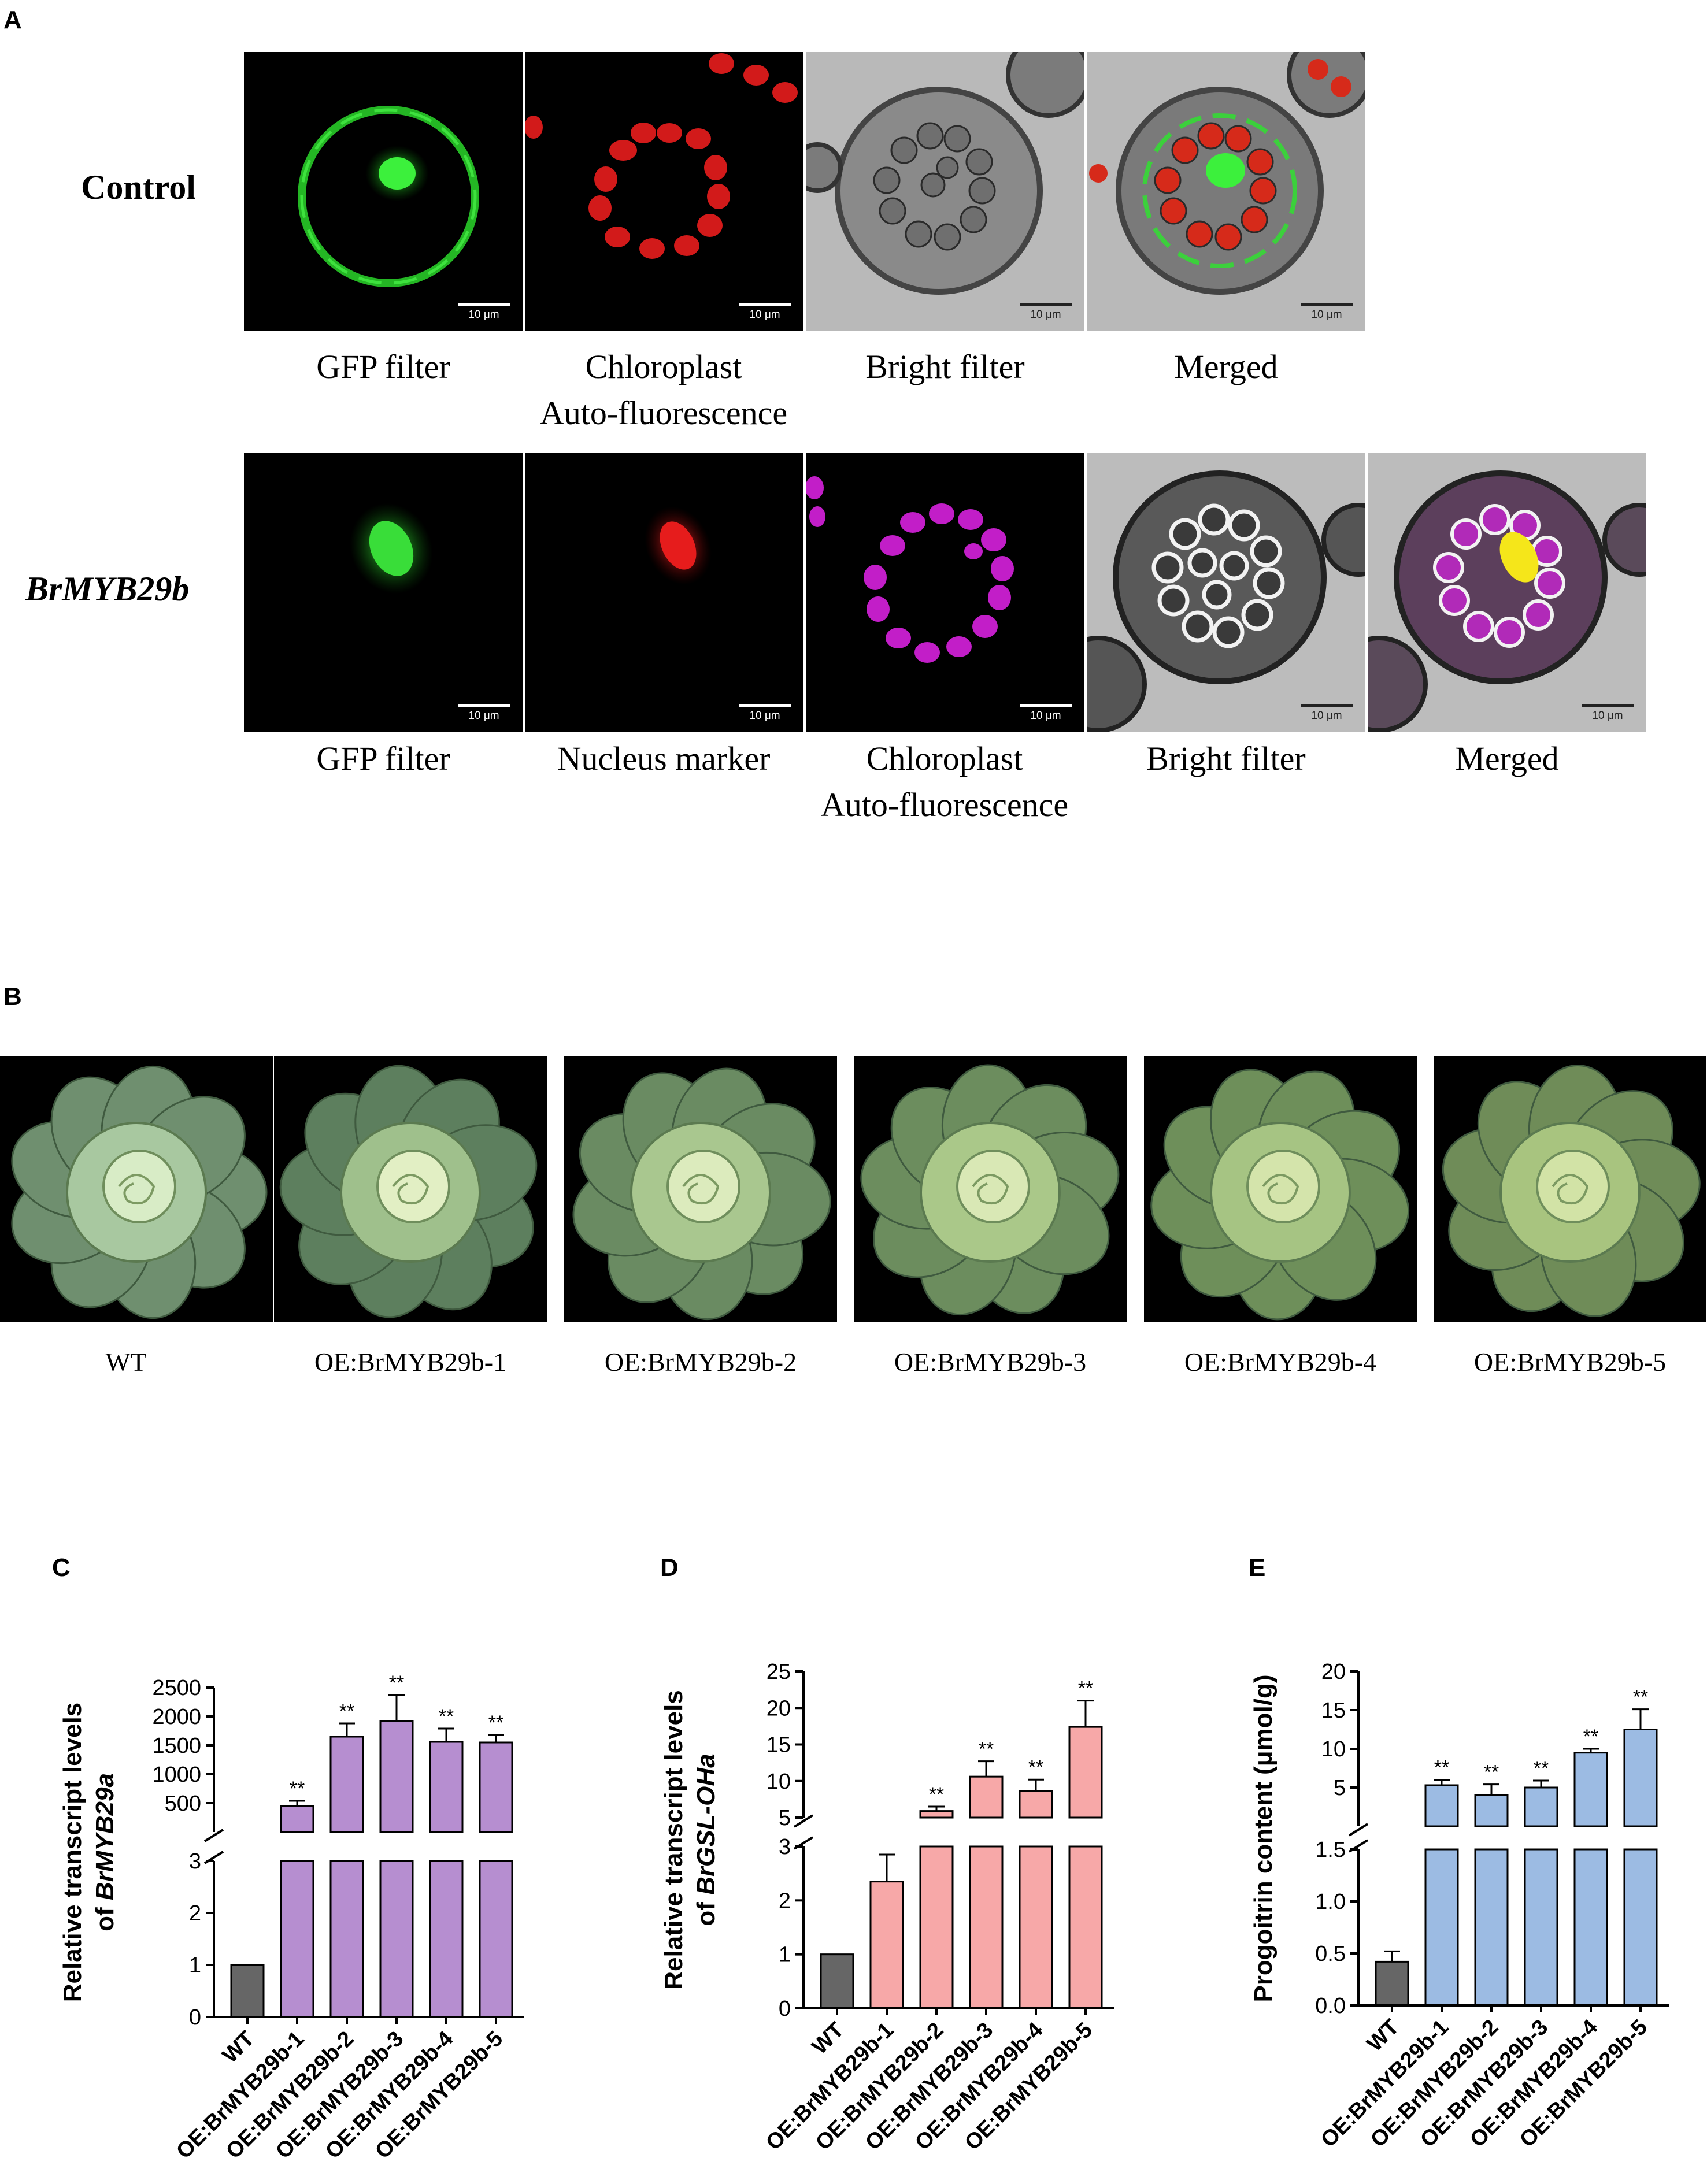  I want to click on y-tick-label: 1500, so click(176, 1746).